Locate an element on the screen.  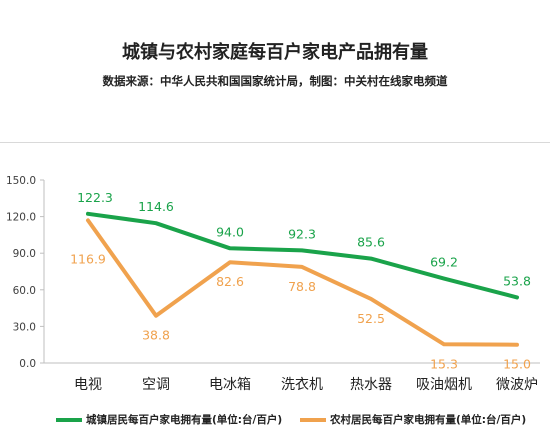
data-label-rural-6: 15.0 is located at coordinates (517, 364).